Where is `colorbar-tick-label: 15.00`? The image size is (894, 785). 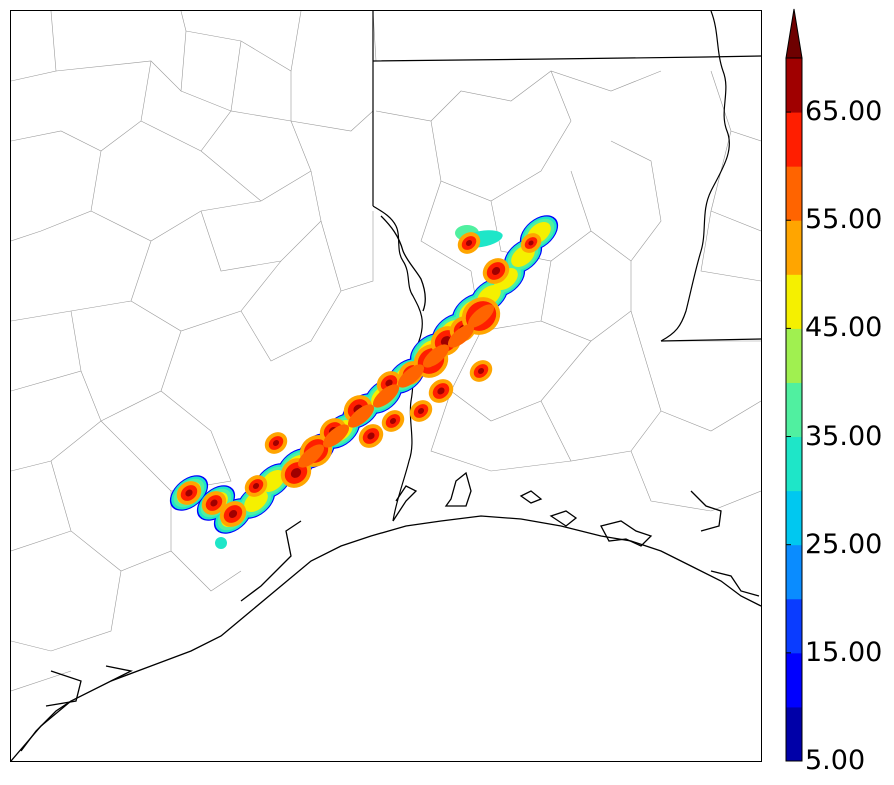
colorbar-tick-label: 15.00 is located at coordinates (844, 652).